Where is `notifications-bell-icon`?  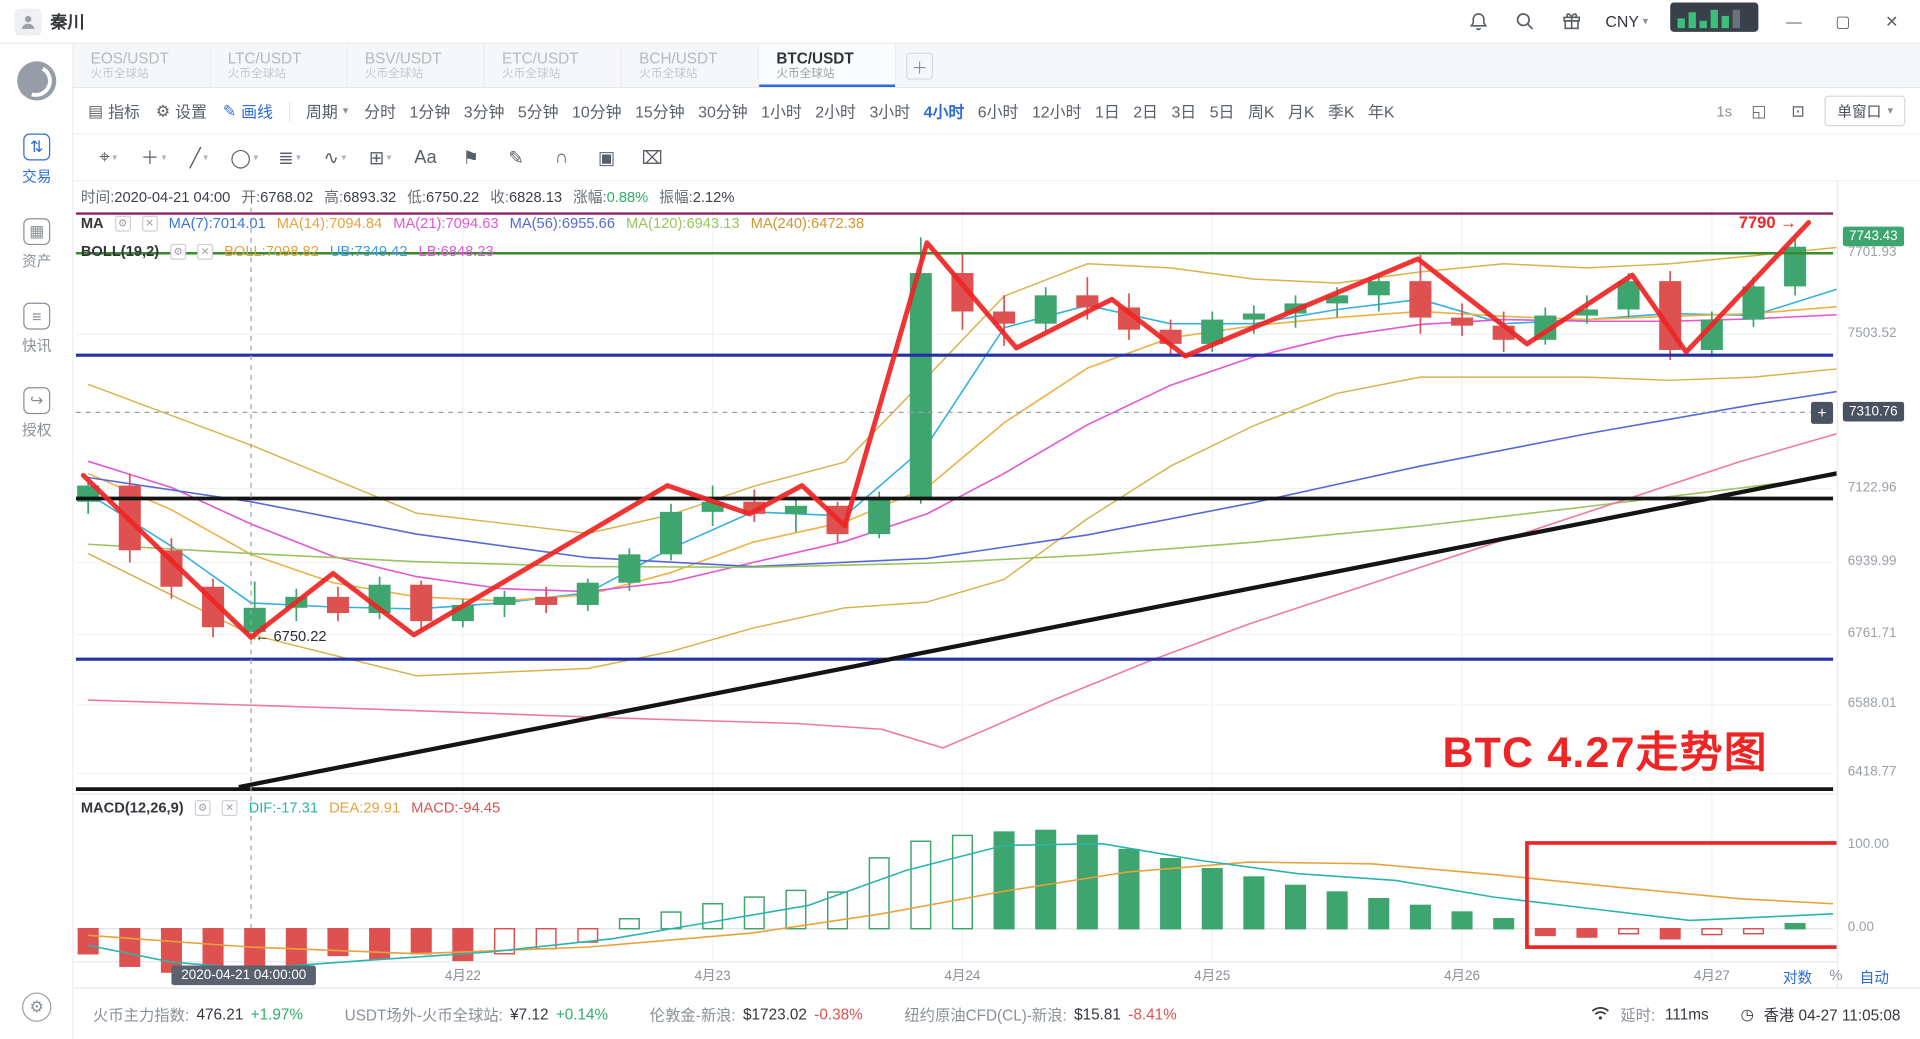 notifications-bell-icon is located at coordinates (1478, 21).